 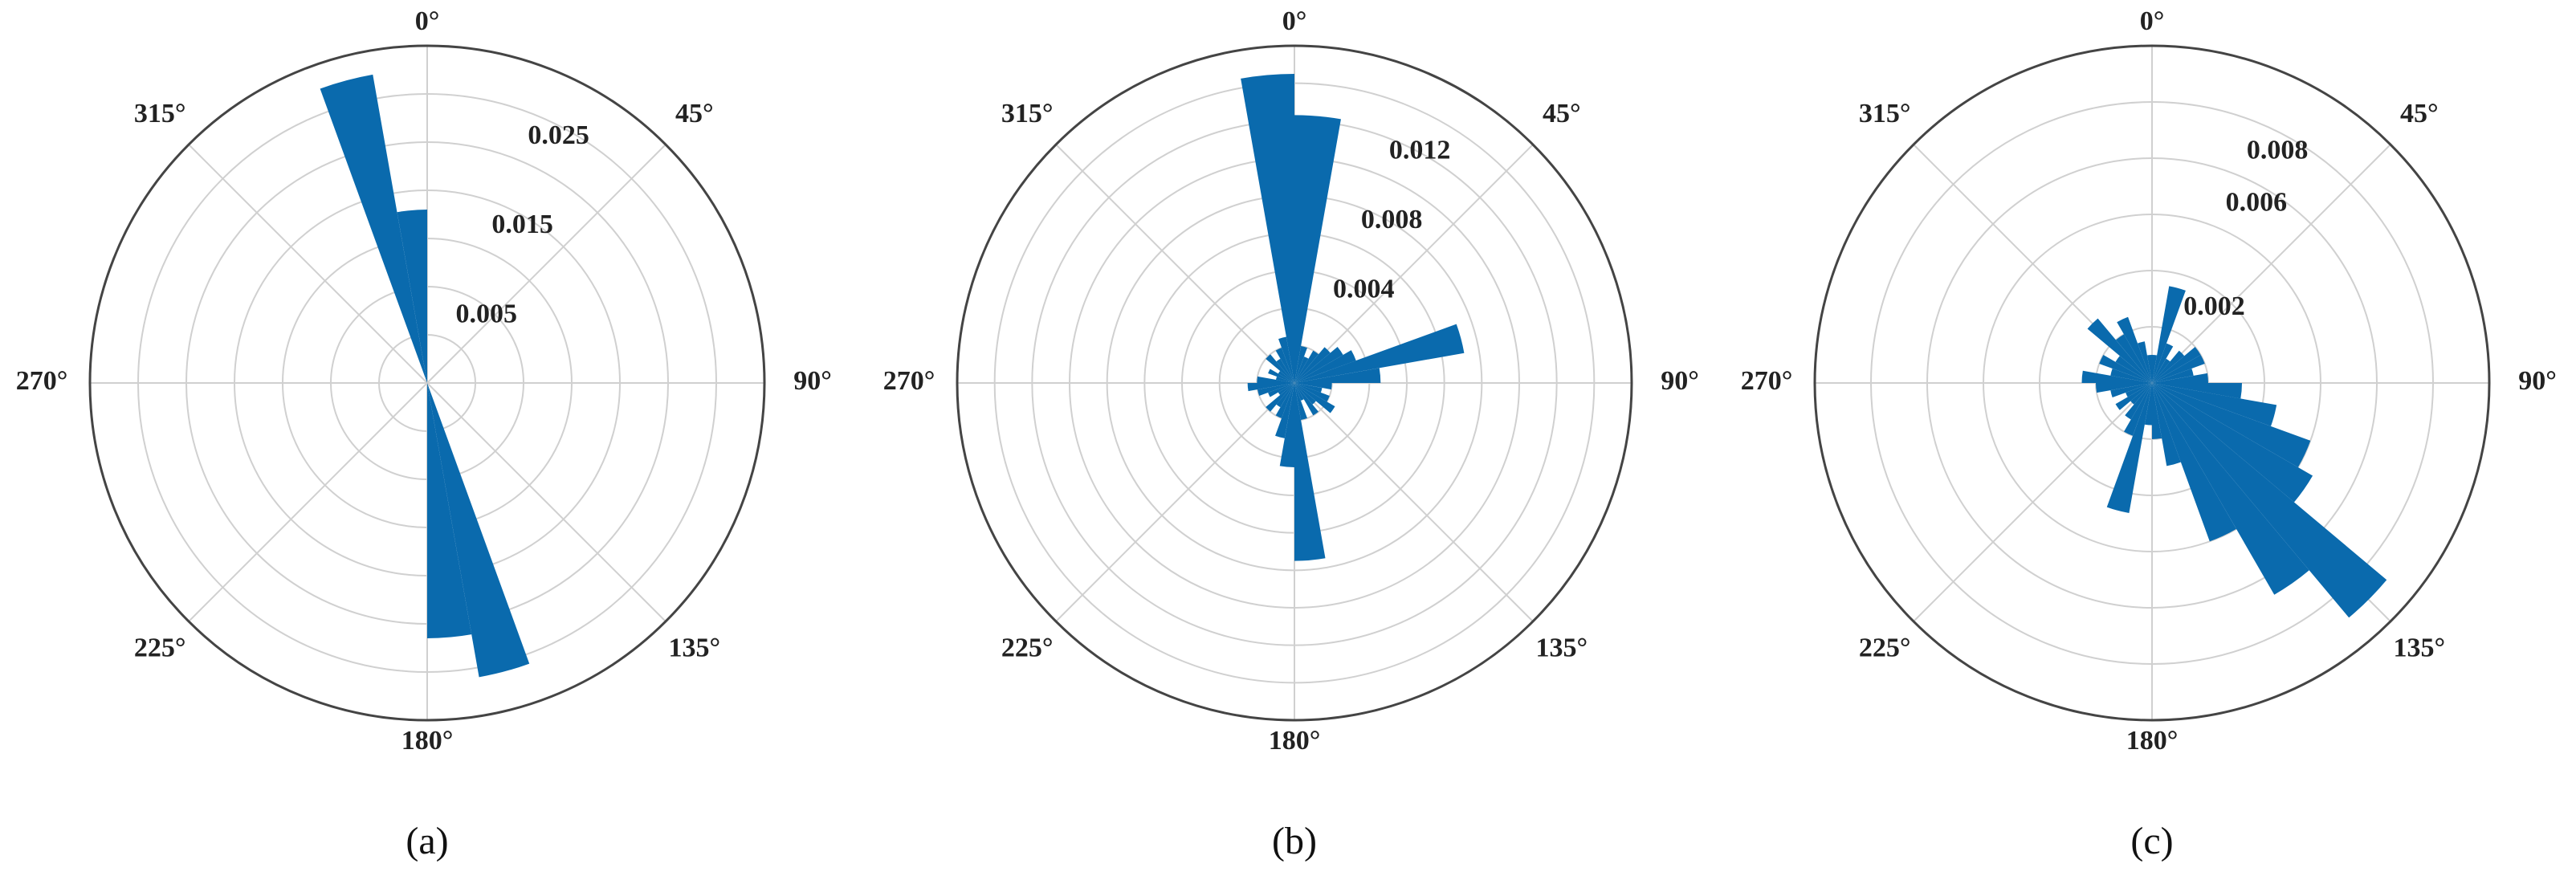 I want to click on panel-label: (a), so click(x=427, y=841).